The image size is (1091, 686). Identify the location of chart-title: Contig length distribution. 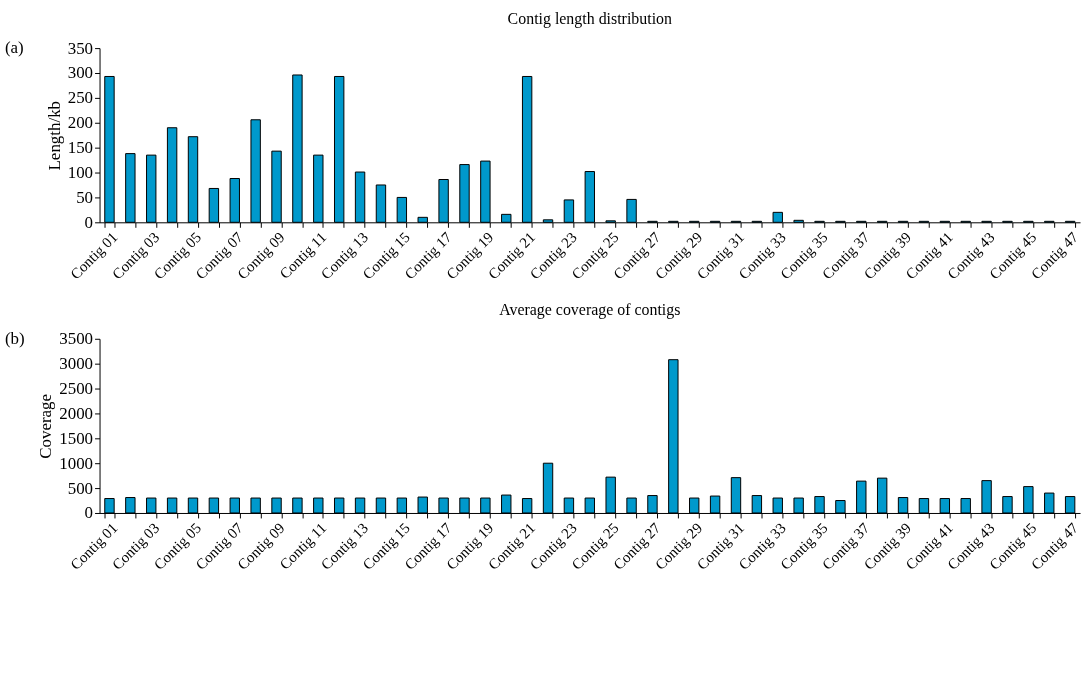
(590, 19).